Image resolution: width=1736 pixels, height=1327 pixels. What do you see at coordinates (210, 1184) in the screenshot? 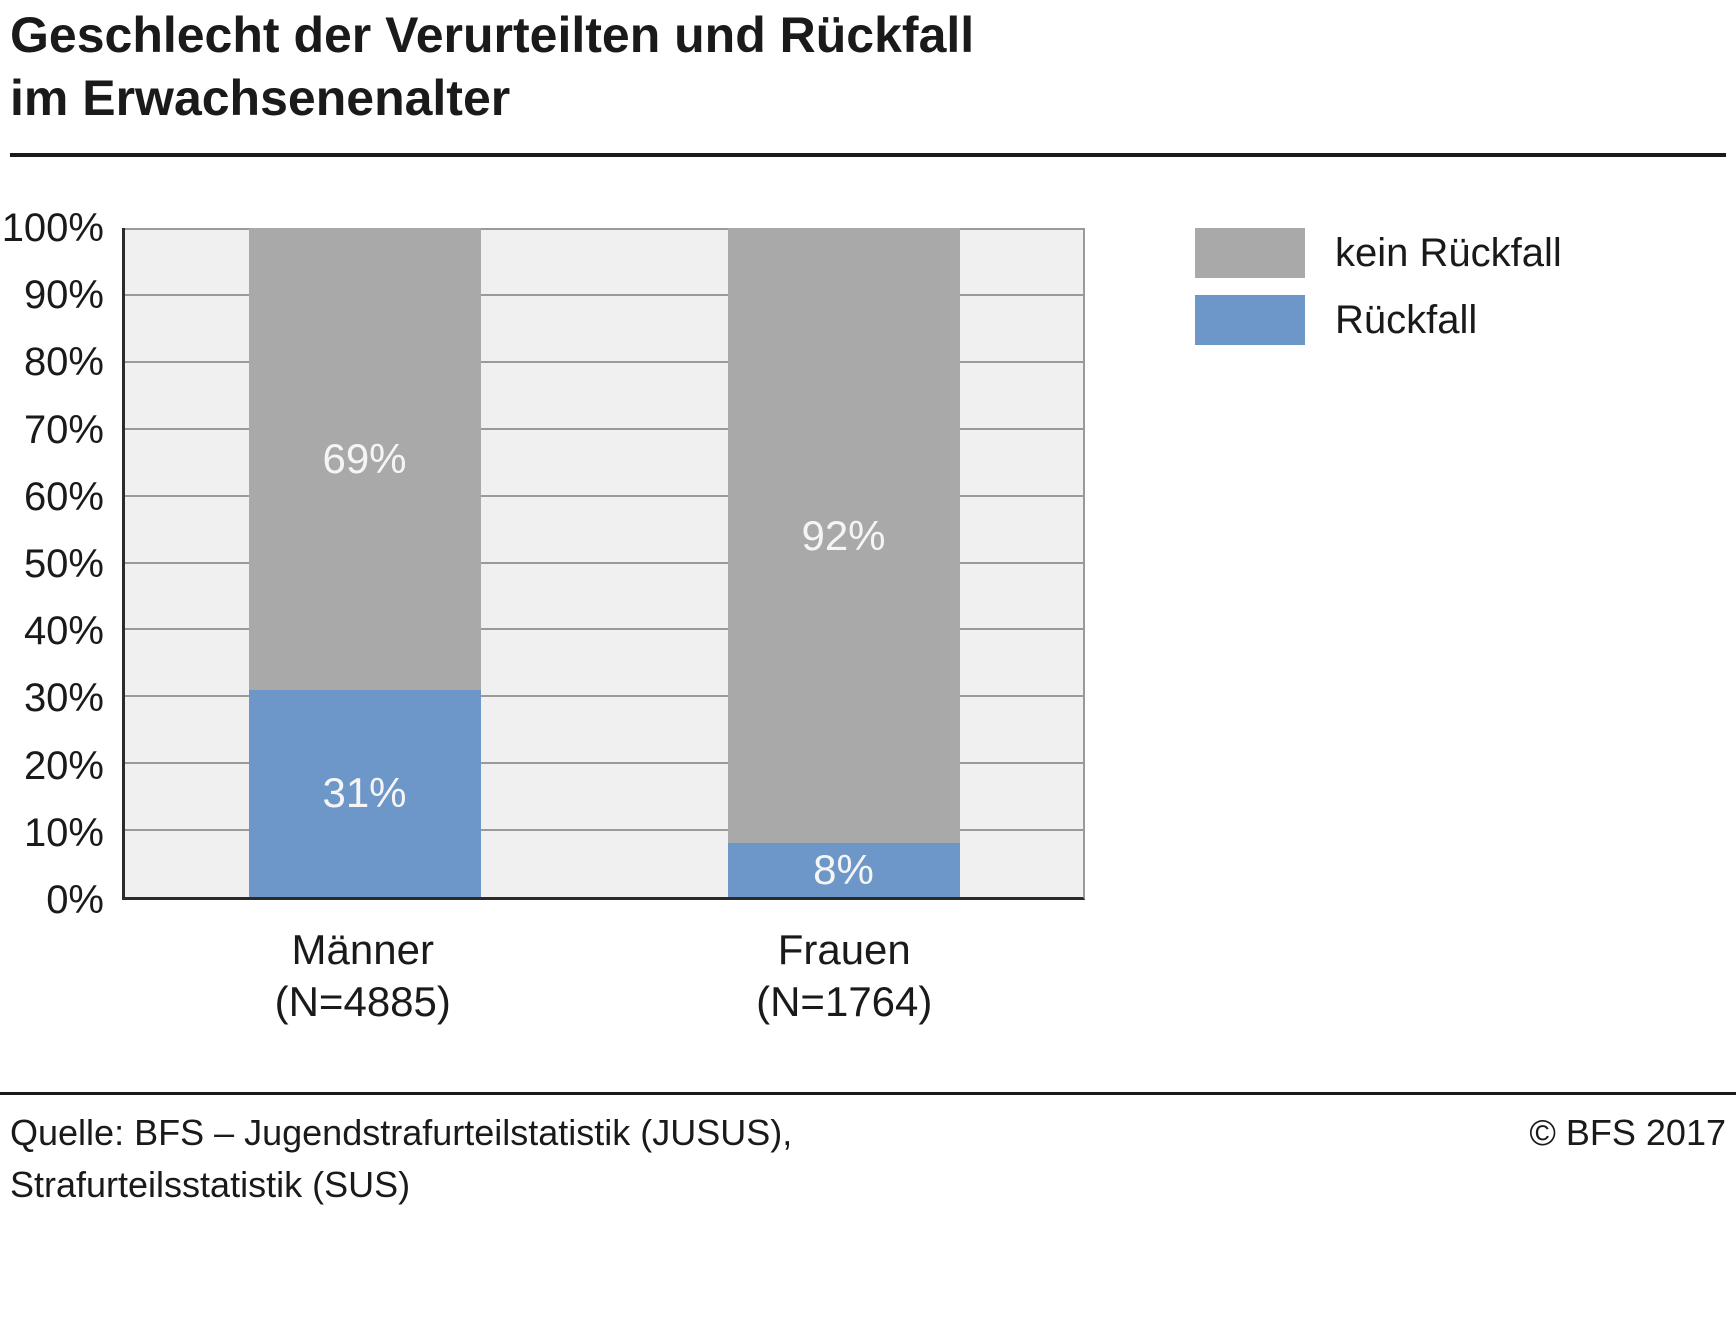
I see `source-line2: Strafurteilsstatistik (SUS)` at bounding box center [210, 1184].